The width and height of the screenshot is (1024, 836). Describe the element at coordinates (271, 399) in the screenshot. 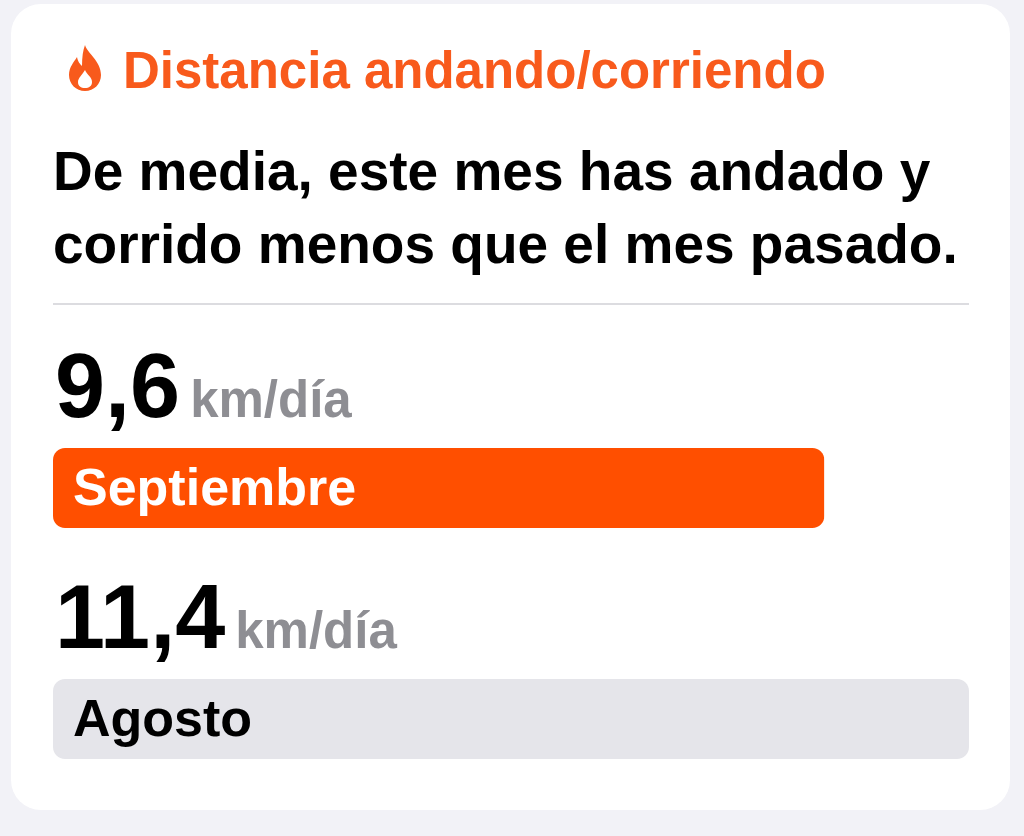

I see `x-axis-title: km/día` at that location.